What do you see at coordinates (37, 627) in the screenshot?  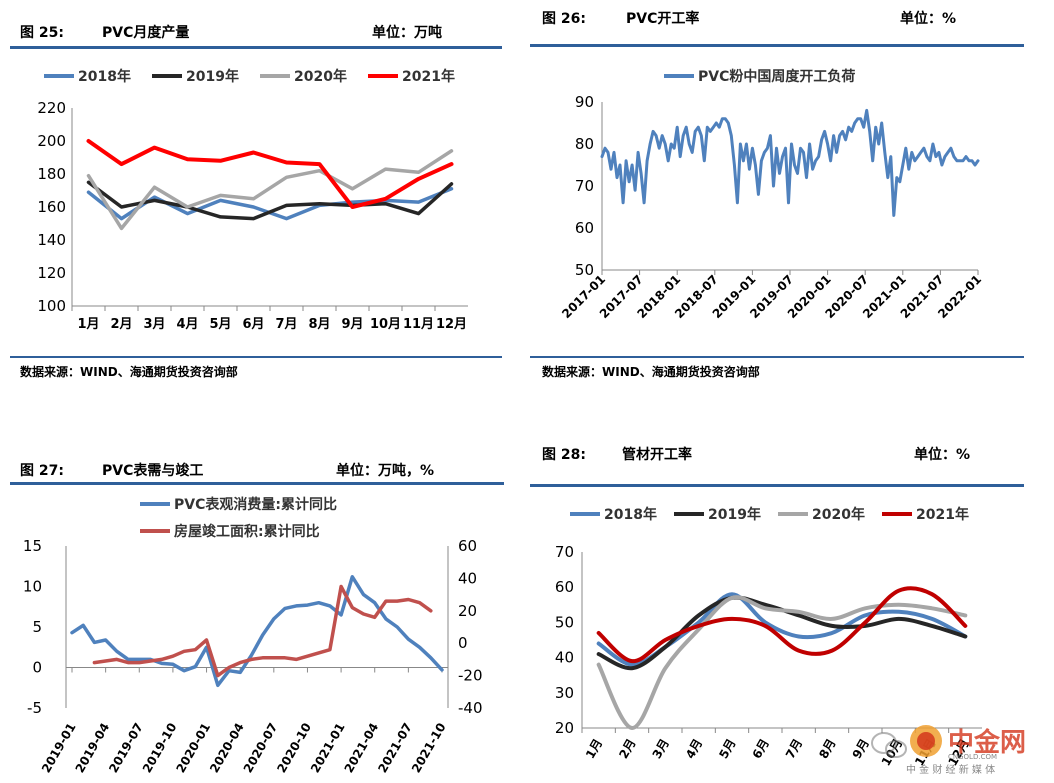 I see `y-left-tick-label: 5` at bounding box center [37, 627].